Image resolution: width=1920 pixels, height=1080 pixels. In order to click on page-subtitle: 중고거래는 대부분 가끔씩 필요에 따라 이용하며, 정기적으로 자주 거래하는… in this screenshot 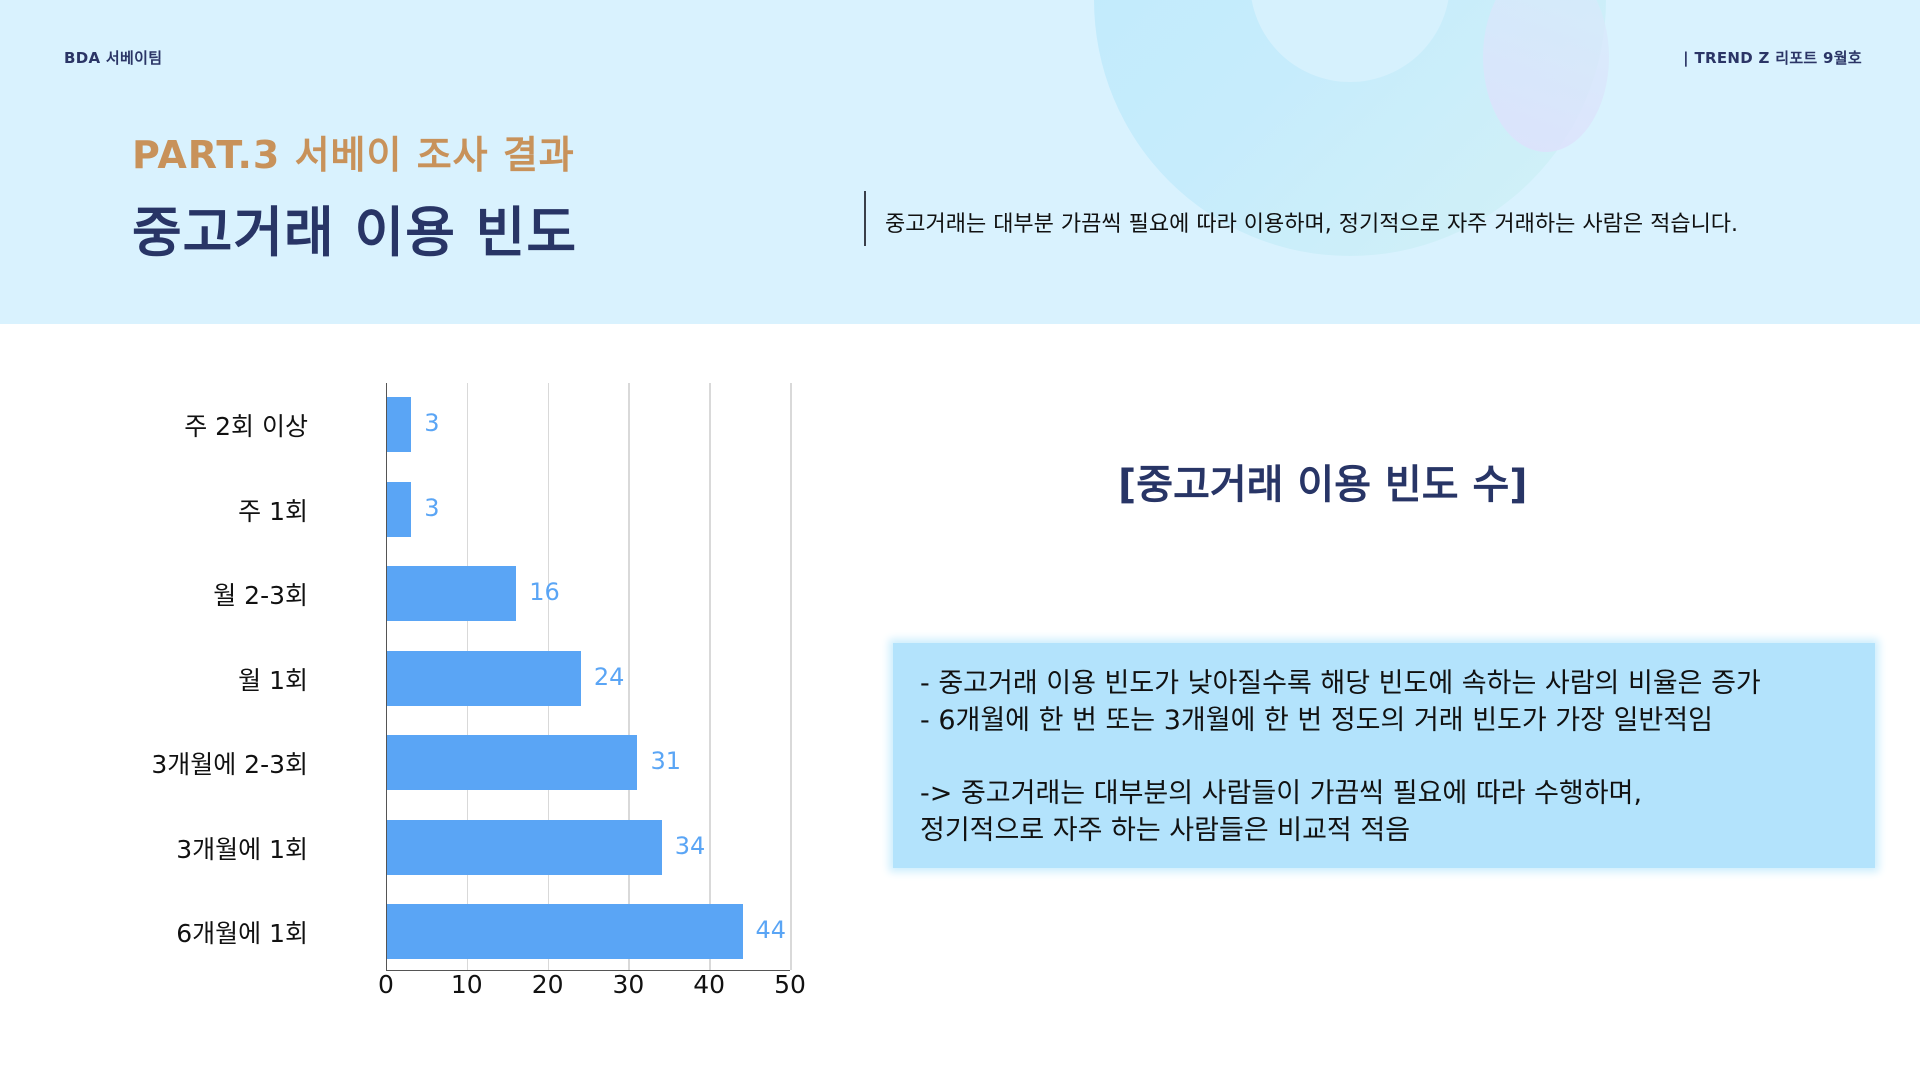, I will do `click(1312, 224)`.